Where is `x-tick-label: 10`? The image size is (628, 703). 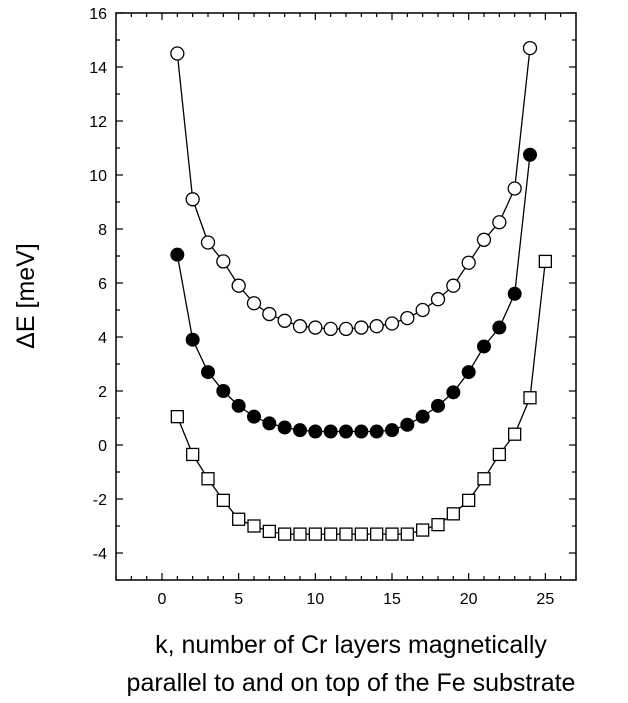 x-tick-label: 10 is located at coordinates (315, 599).